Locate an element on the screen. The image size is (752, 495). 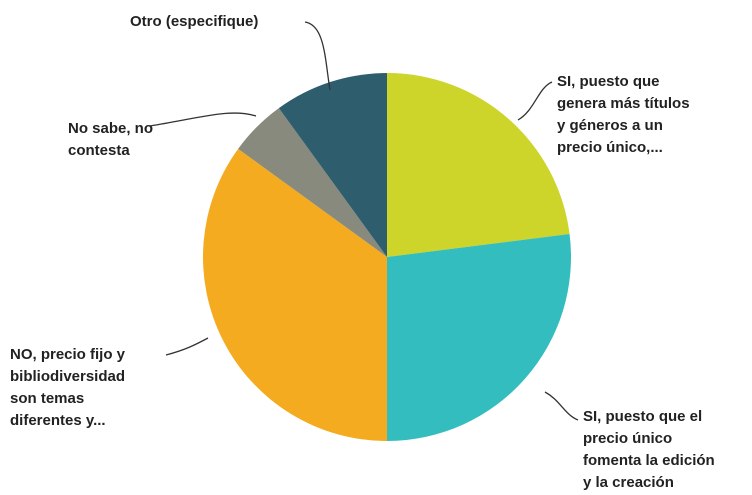
slice-label: bibliodiversidad is located at coordinates (67, 376).